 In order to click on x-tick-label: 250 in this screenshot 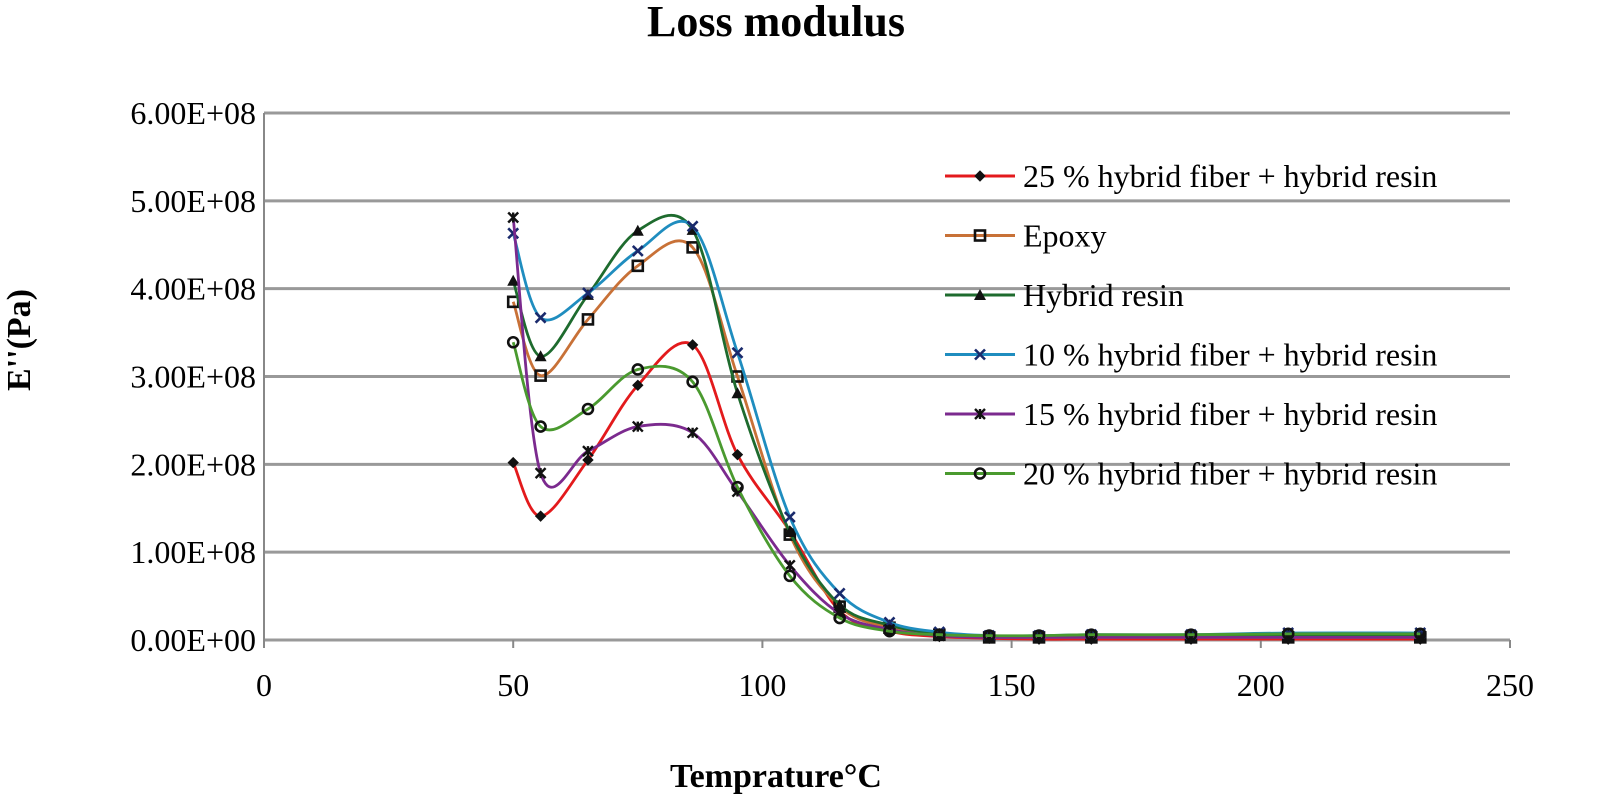, I will do `click(1510, 685)`.